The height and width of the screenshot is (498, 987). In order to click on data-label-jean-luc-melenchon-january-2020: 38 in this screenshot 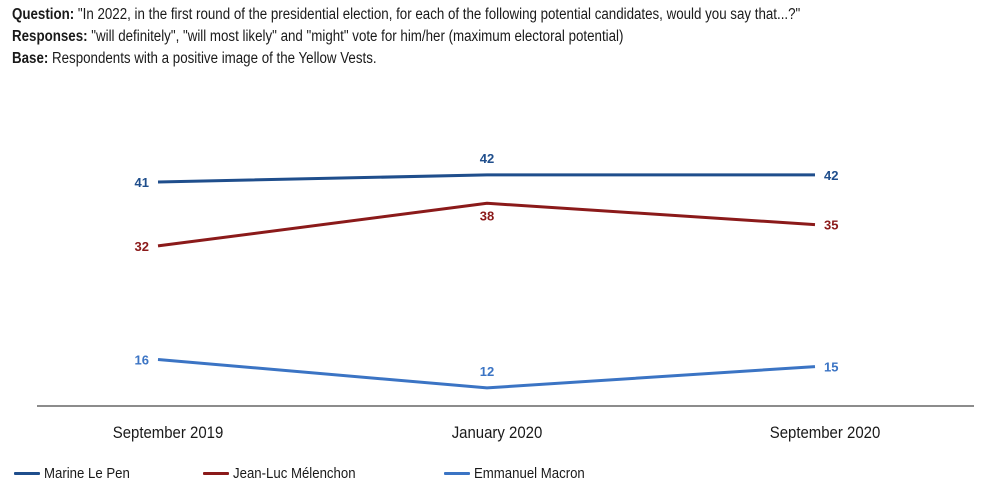, I will do `click(487, 215)`.